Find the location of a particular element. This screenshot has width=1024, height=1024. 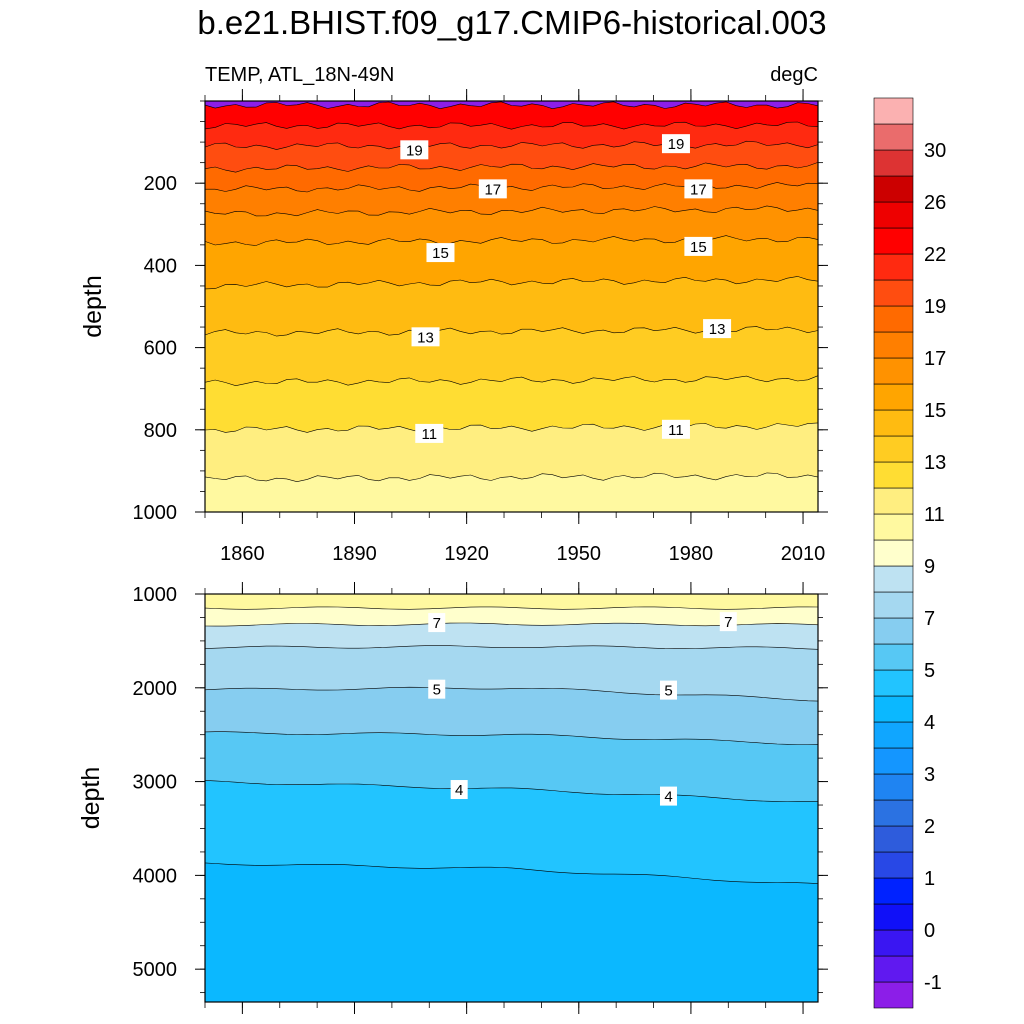

colorbar-label: 30 is located at coordinates (935, 151).